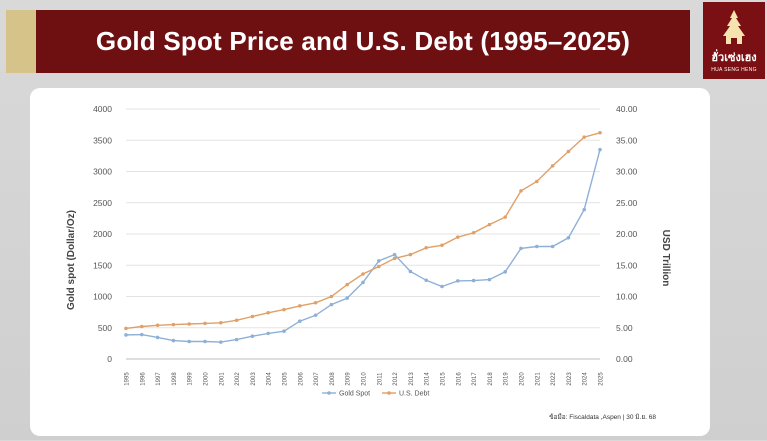 Image resolution: width=767 pixels, height=441 pixels. Describe the element at coordinates (254, 379) in the screenshot. I see `x-tick-label: 2003` at that location.